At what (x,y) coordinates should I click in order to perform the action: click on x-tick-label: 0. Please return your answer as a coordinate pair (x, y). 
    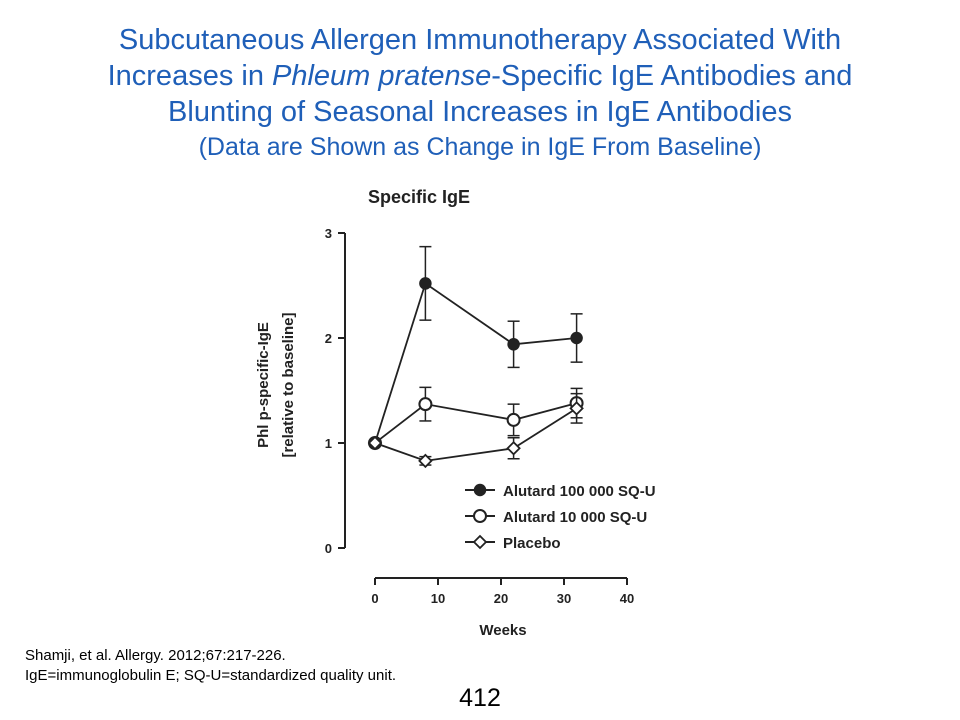
    Looking at the image, I should click on (374, 598).